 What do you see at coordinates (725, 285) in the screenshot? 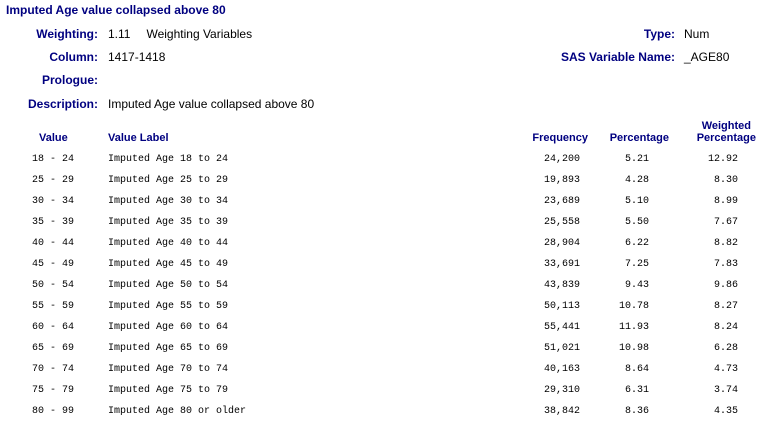
I see `weighted-percentage-cell: 9.86` at bounding box center [725, 285].